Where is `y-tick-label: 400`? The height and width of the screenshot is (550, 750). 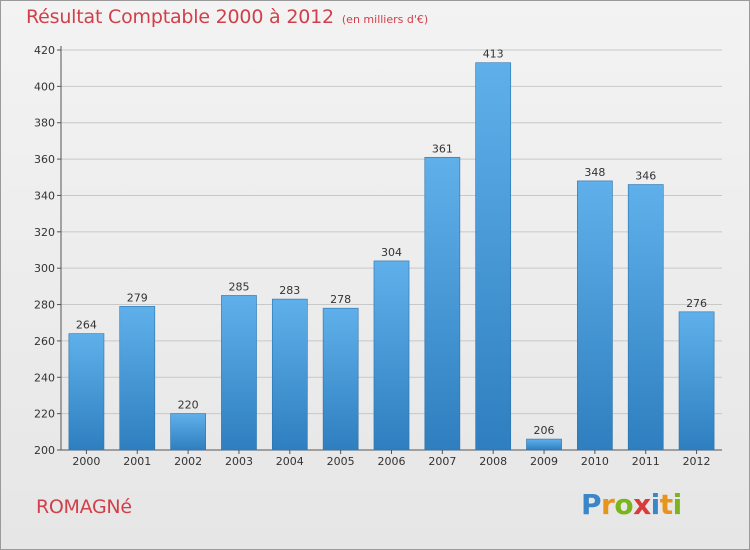
y-tick-label: 400 is located at coordinates (44, 86).